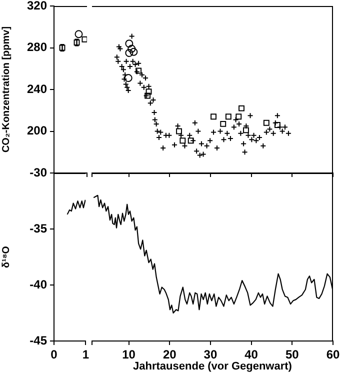  What do you see at coordinates (86, 355) in the screenshot?
I see `x-tick-label: 1` at bounding box center [86, 355].